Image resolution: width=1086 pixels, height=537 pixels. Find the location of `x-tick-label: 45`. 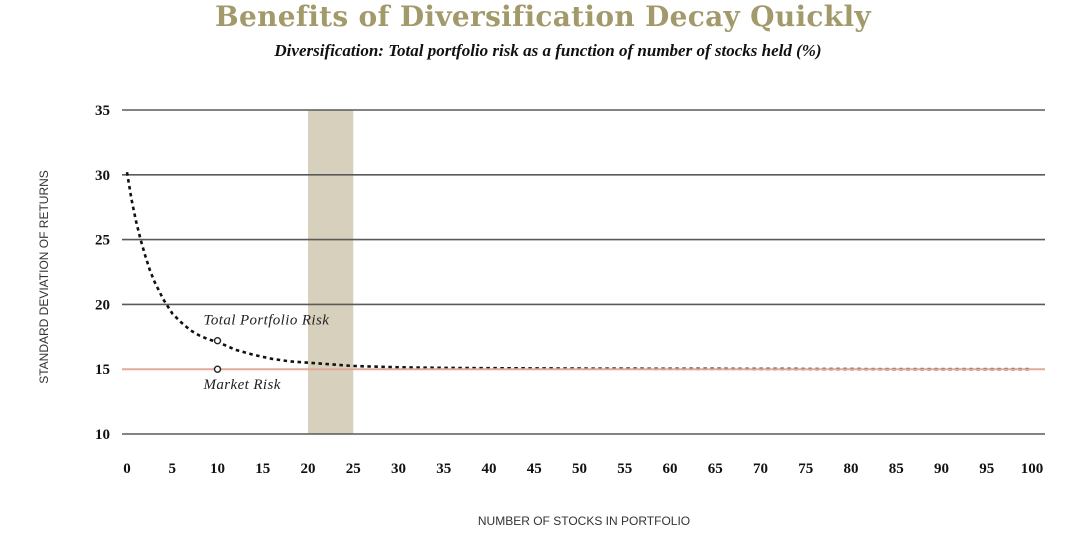

x-tick-label: 45 is located at coordinates (534, 469).